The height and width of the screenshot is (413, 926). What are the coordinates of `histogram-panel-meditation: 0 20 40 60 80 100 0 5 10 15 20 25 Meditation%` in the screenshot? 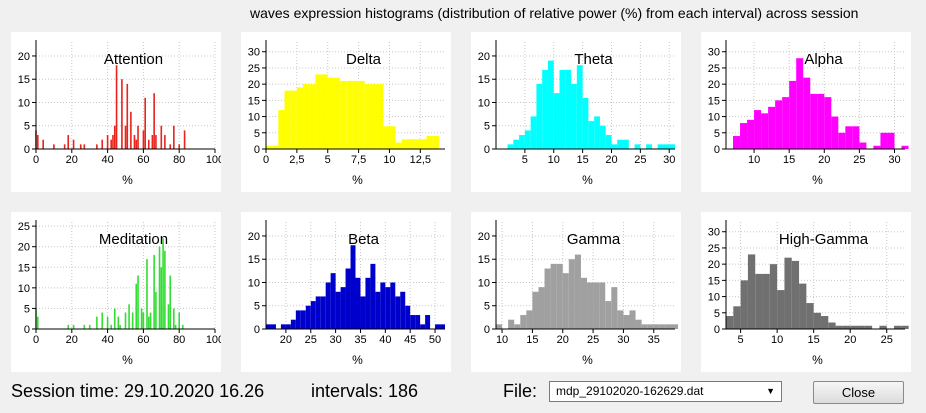 It's located at (116, 292).